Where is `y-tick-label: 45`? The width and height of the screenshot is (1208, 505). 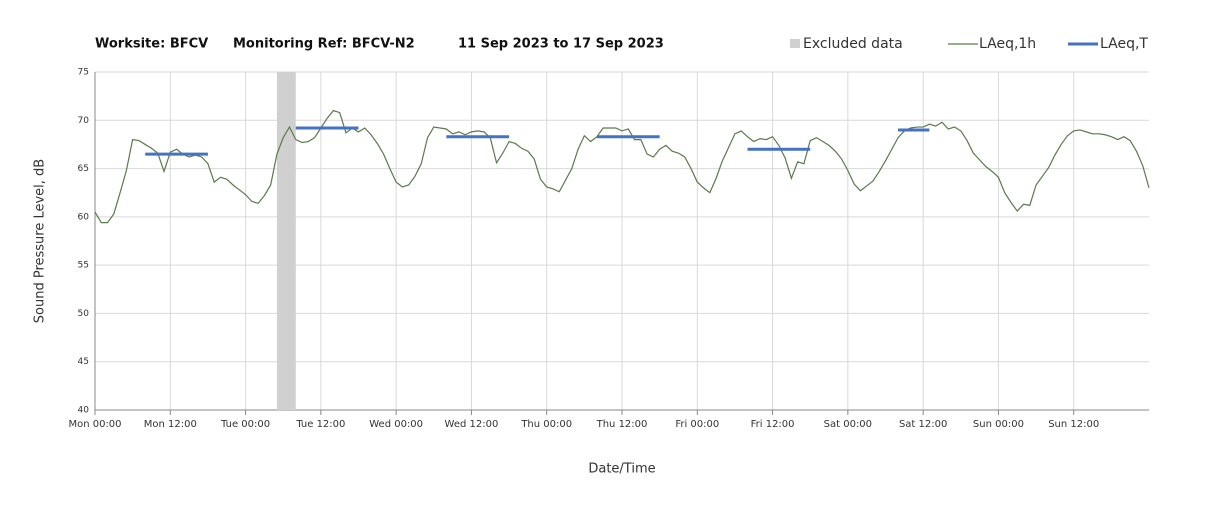 y-tick-label: 45 is located at coordinates (83, 362).